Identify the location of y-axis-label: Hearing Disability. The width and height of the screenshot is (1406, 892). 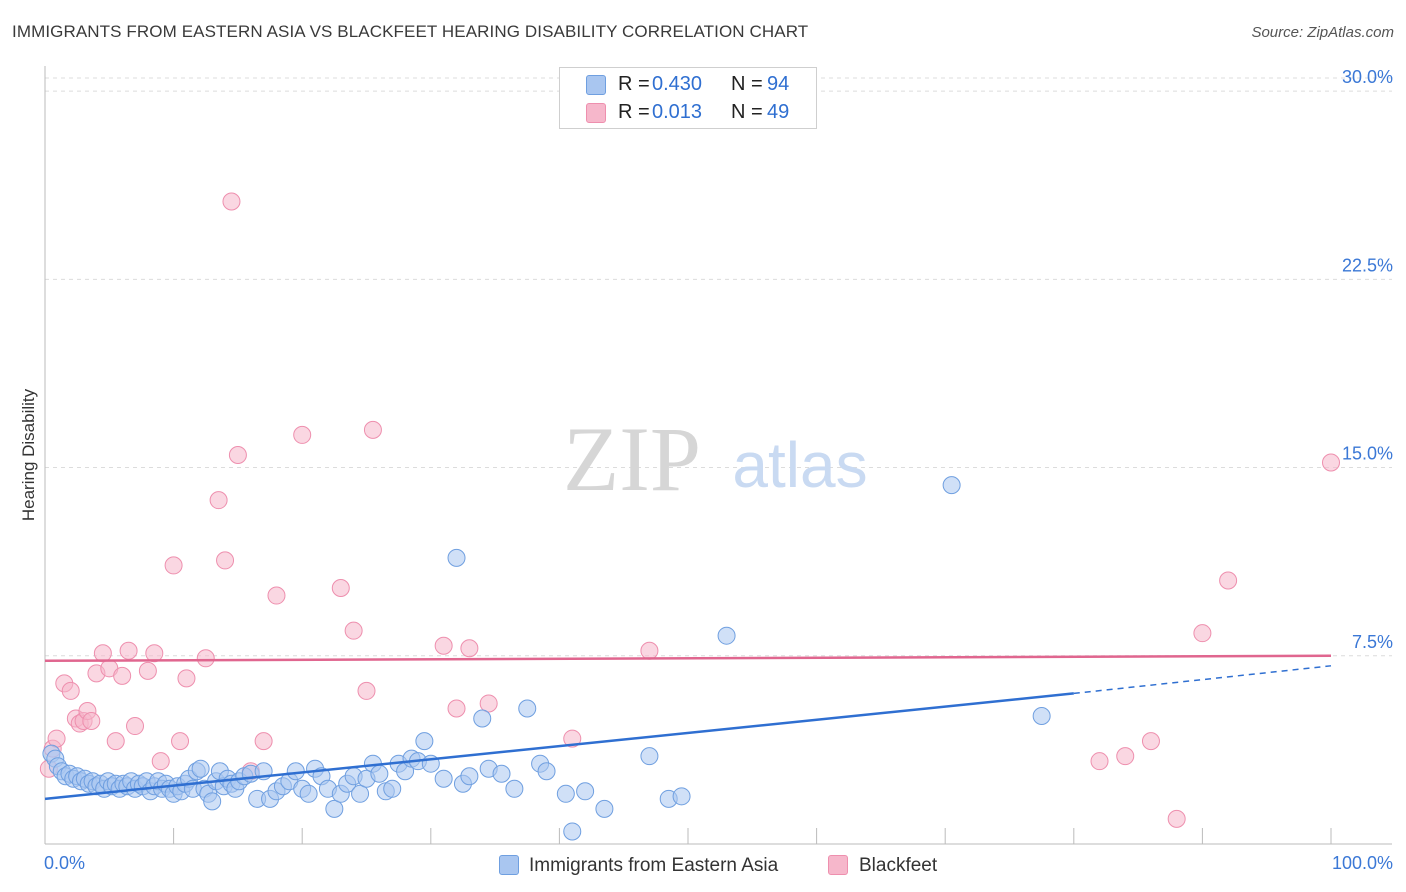
(28, 454).